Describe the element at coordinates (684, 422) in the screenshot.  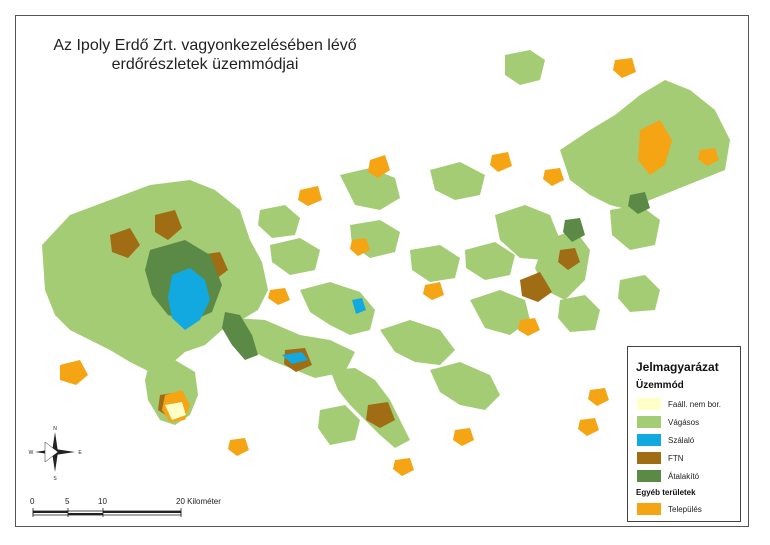
I see `legend-label-vagasos: Vágásos` at that location.